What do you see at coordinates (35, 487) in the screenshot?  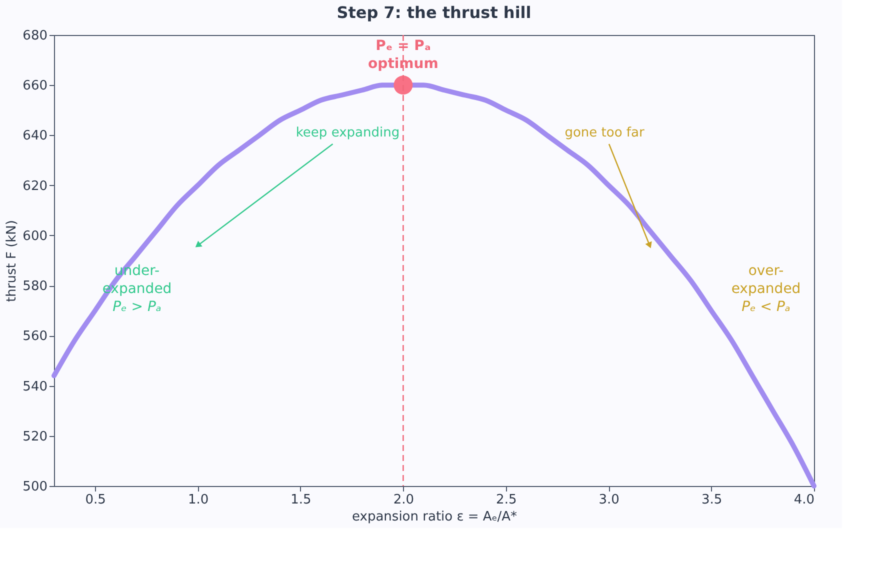 I see `y-tick-label: 500` at bounding box center [35, 487].